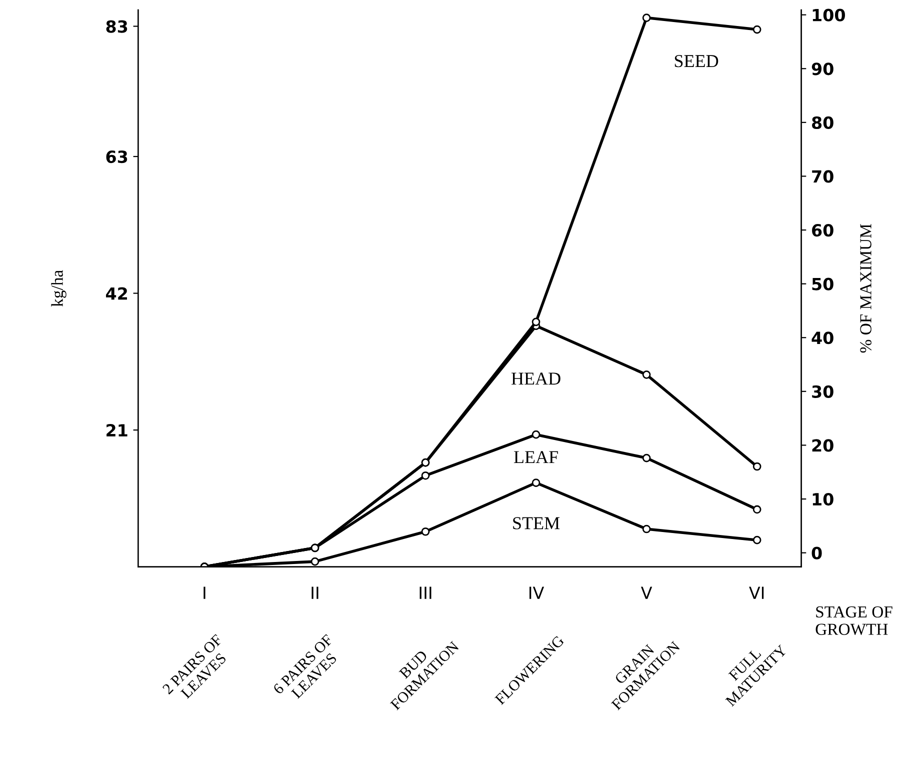  What do you see at coordinates (58, 288) in the screenshot?
I see `y-axis-title: kg/ha` at bounding box center [58, 288].